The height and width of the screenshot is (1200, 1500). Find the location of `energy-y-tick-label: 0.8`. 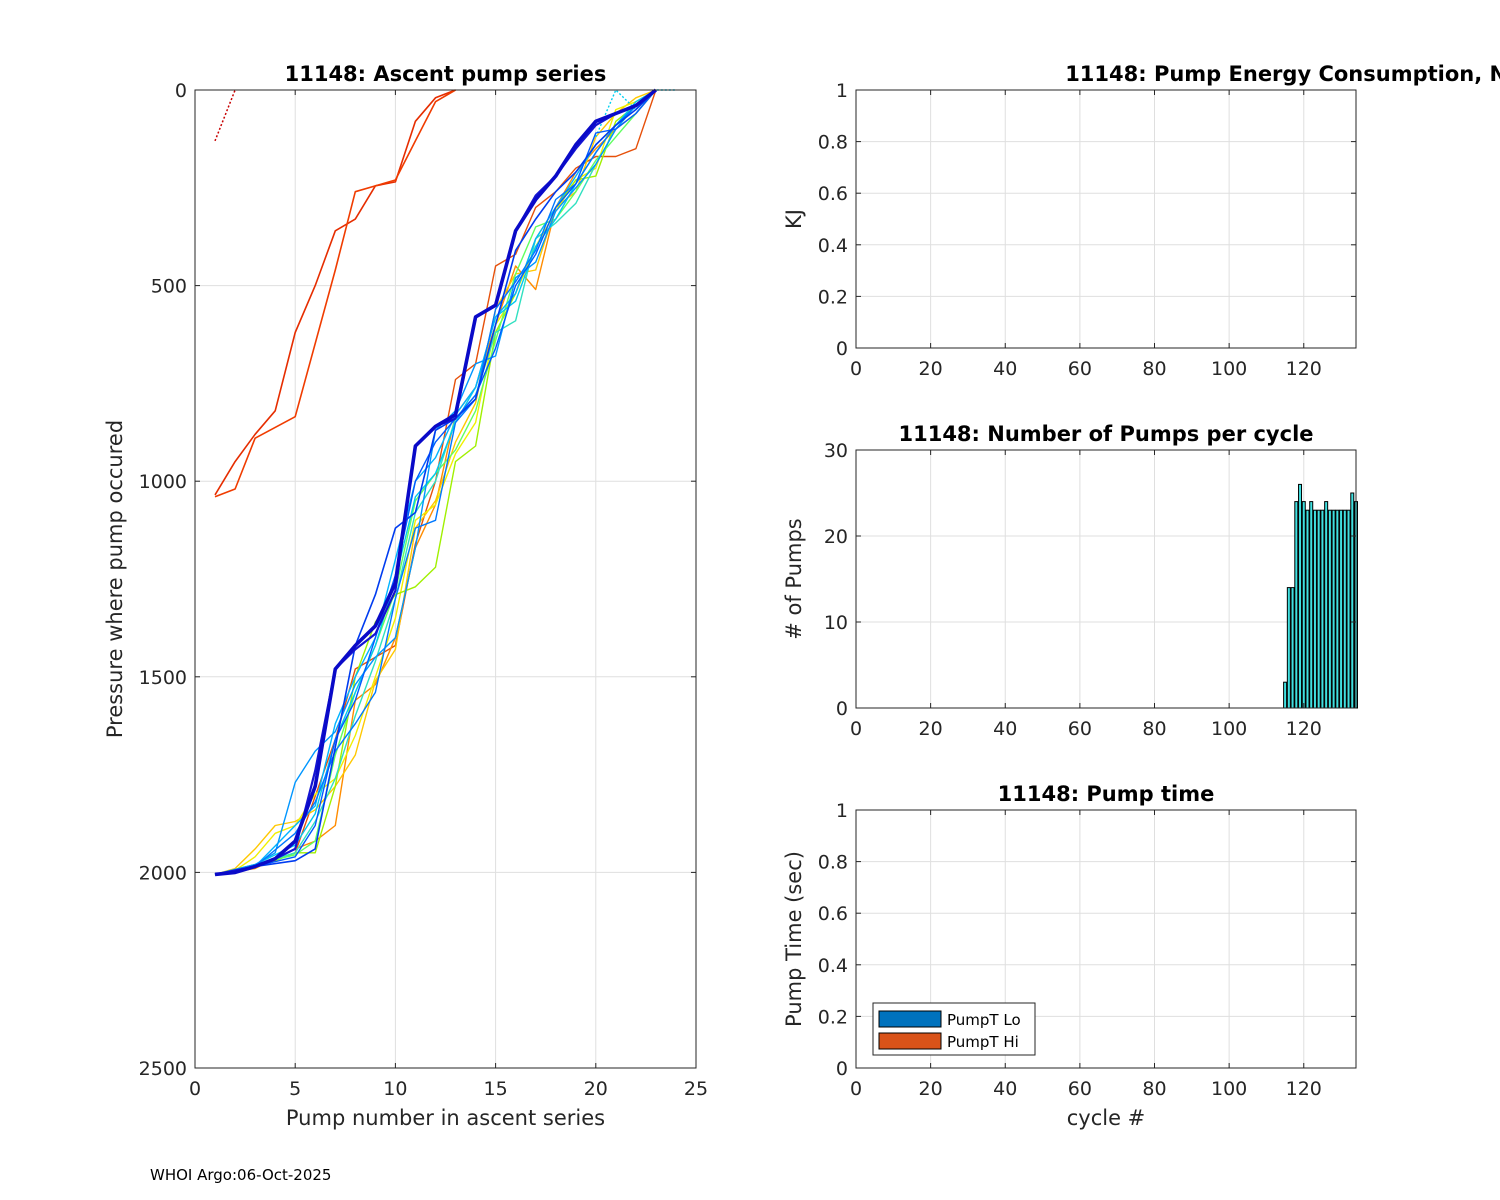

energy-y-tick-label: 0.8 is located at coordinates (833, 143).